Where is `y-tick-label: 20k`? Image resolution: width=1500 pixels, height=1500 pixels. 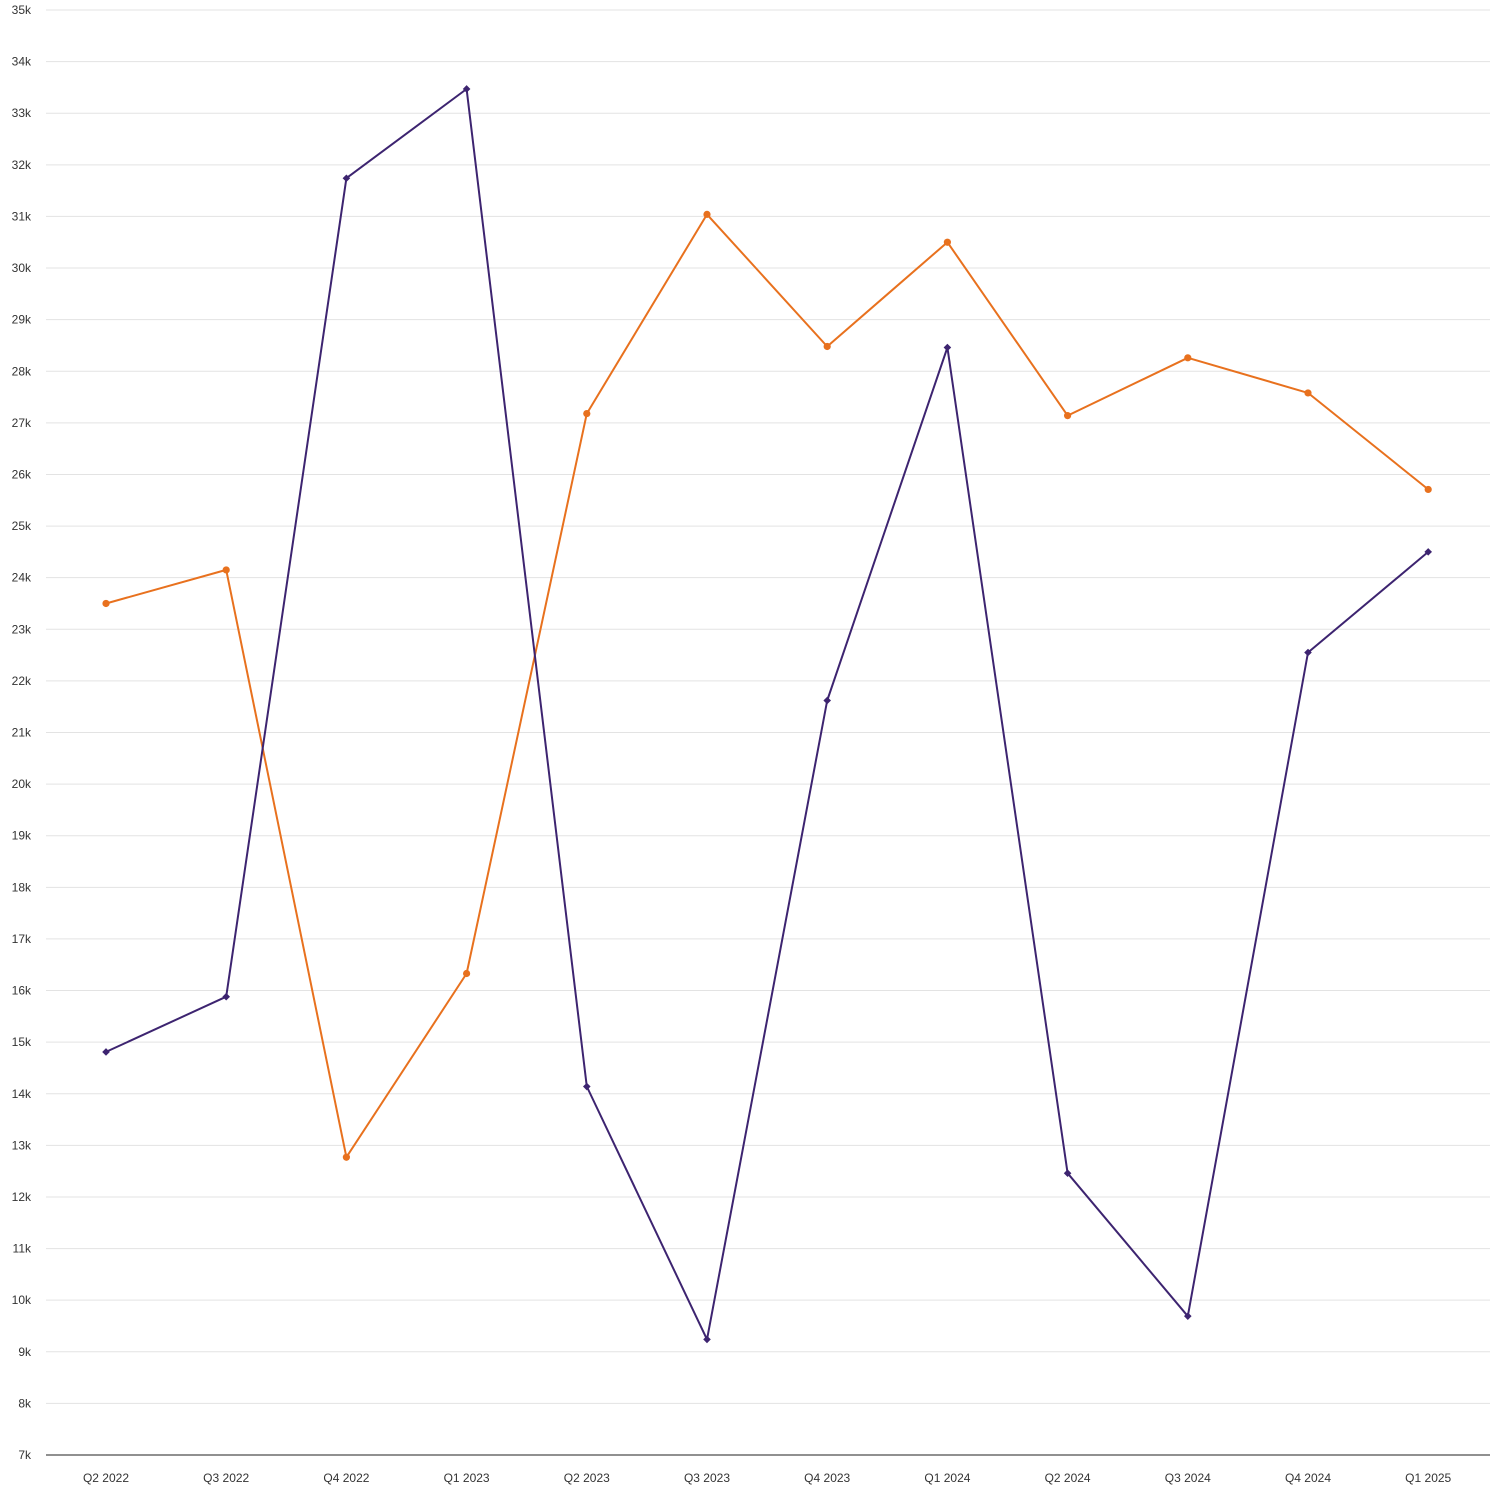 y-tick-label: 20k is located at coordinates (22, 784).